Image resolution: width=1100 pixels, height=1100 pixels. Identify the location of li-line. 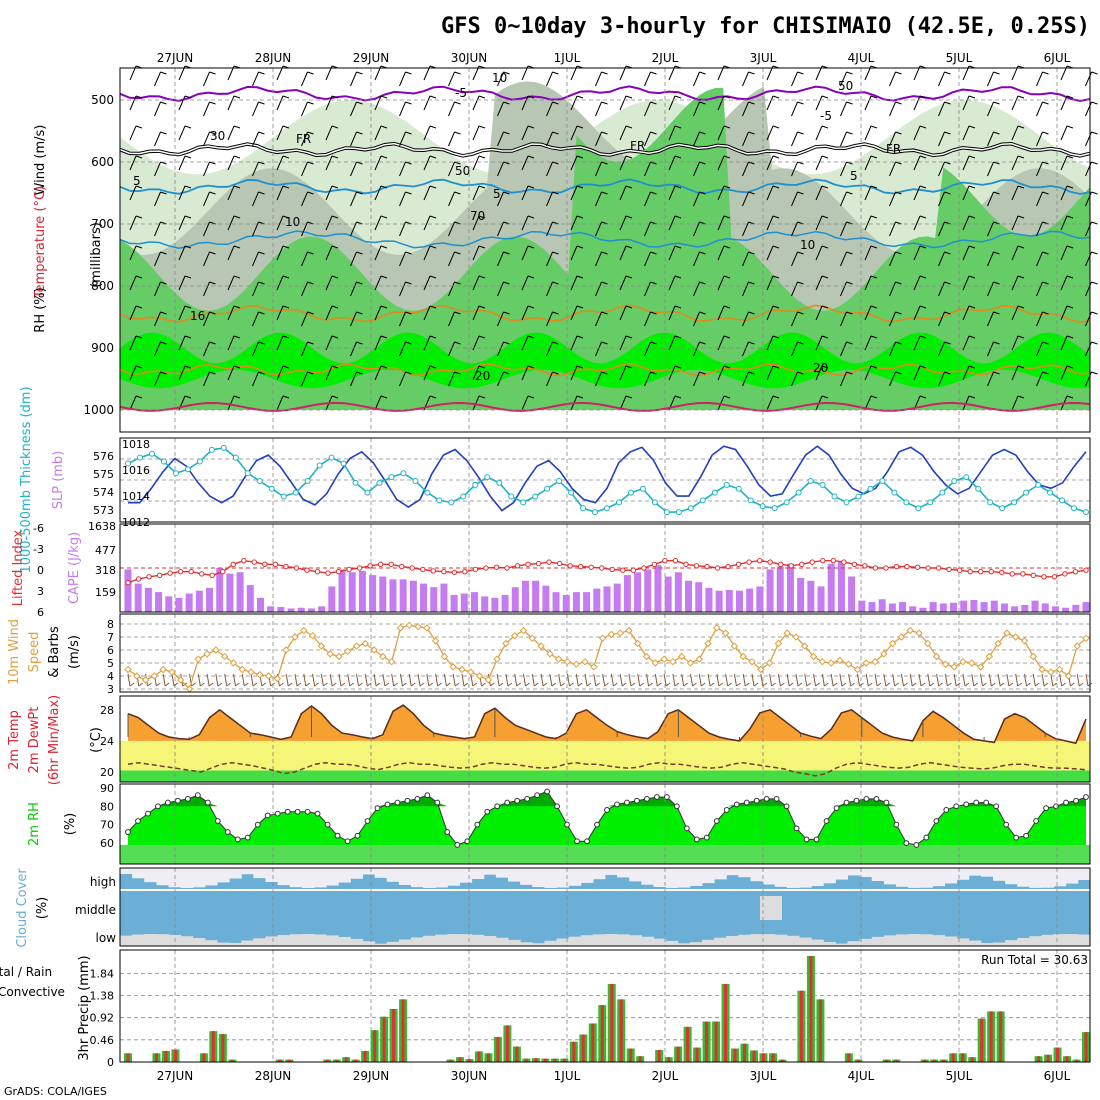
(607, 571).